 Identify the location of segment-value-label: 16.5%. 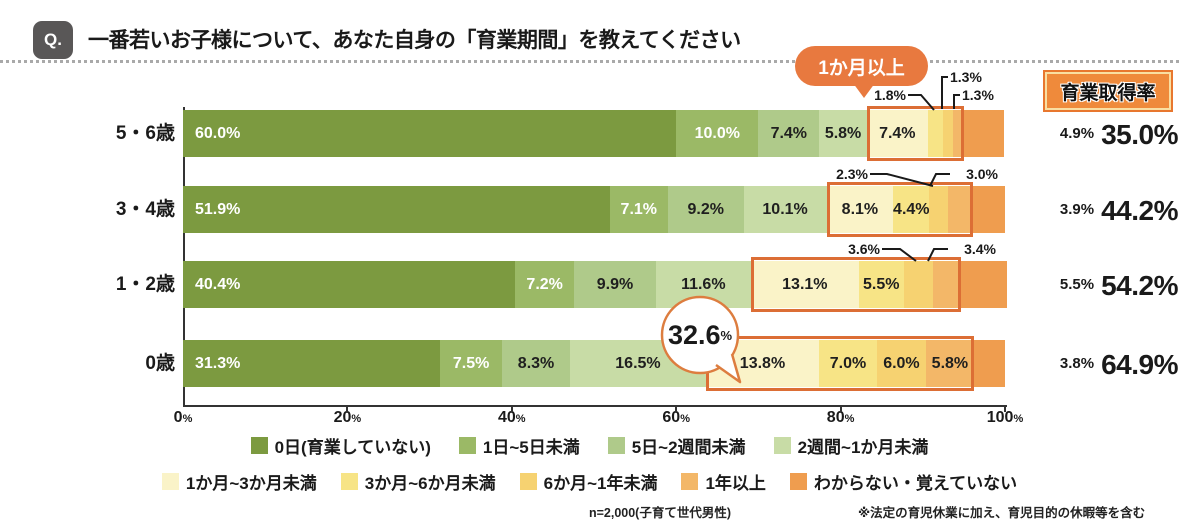
(638, 363).